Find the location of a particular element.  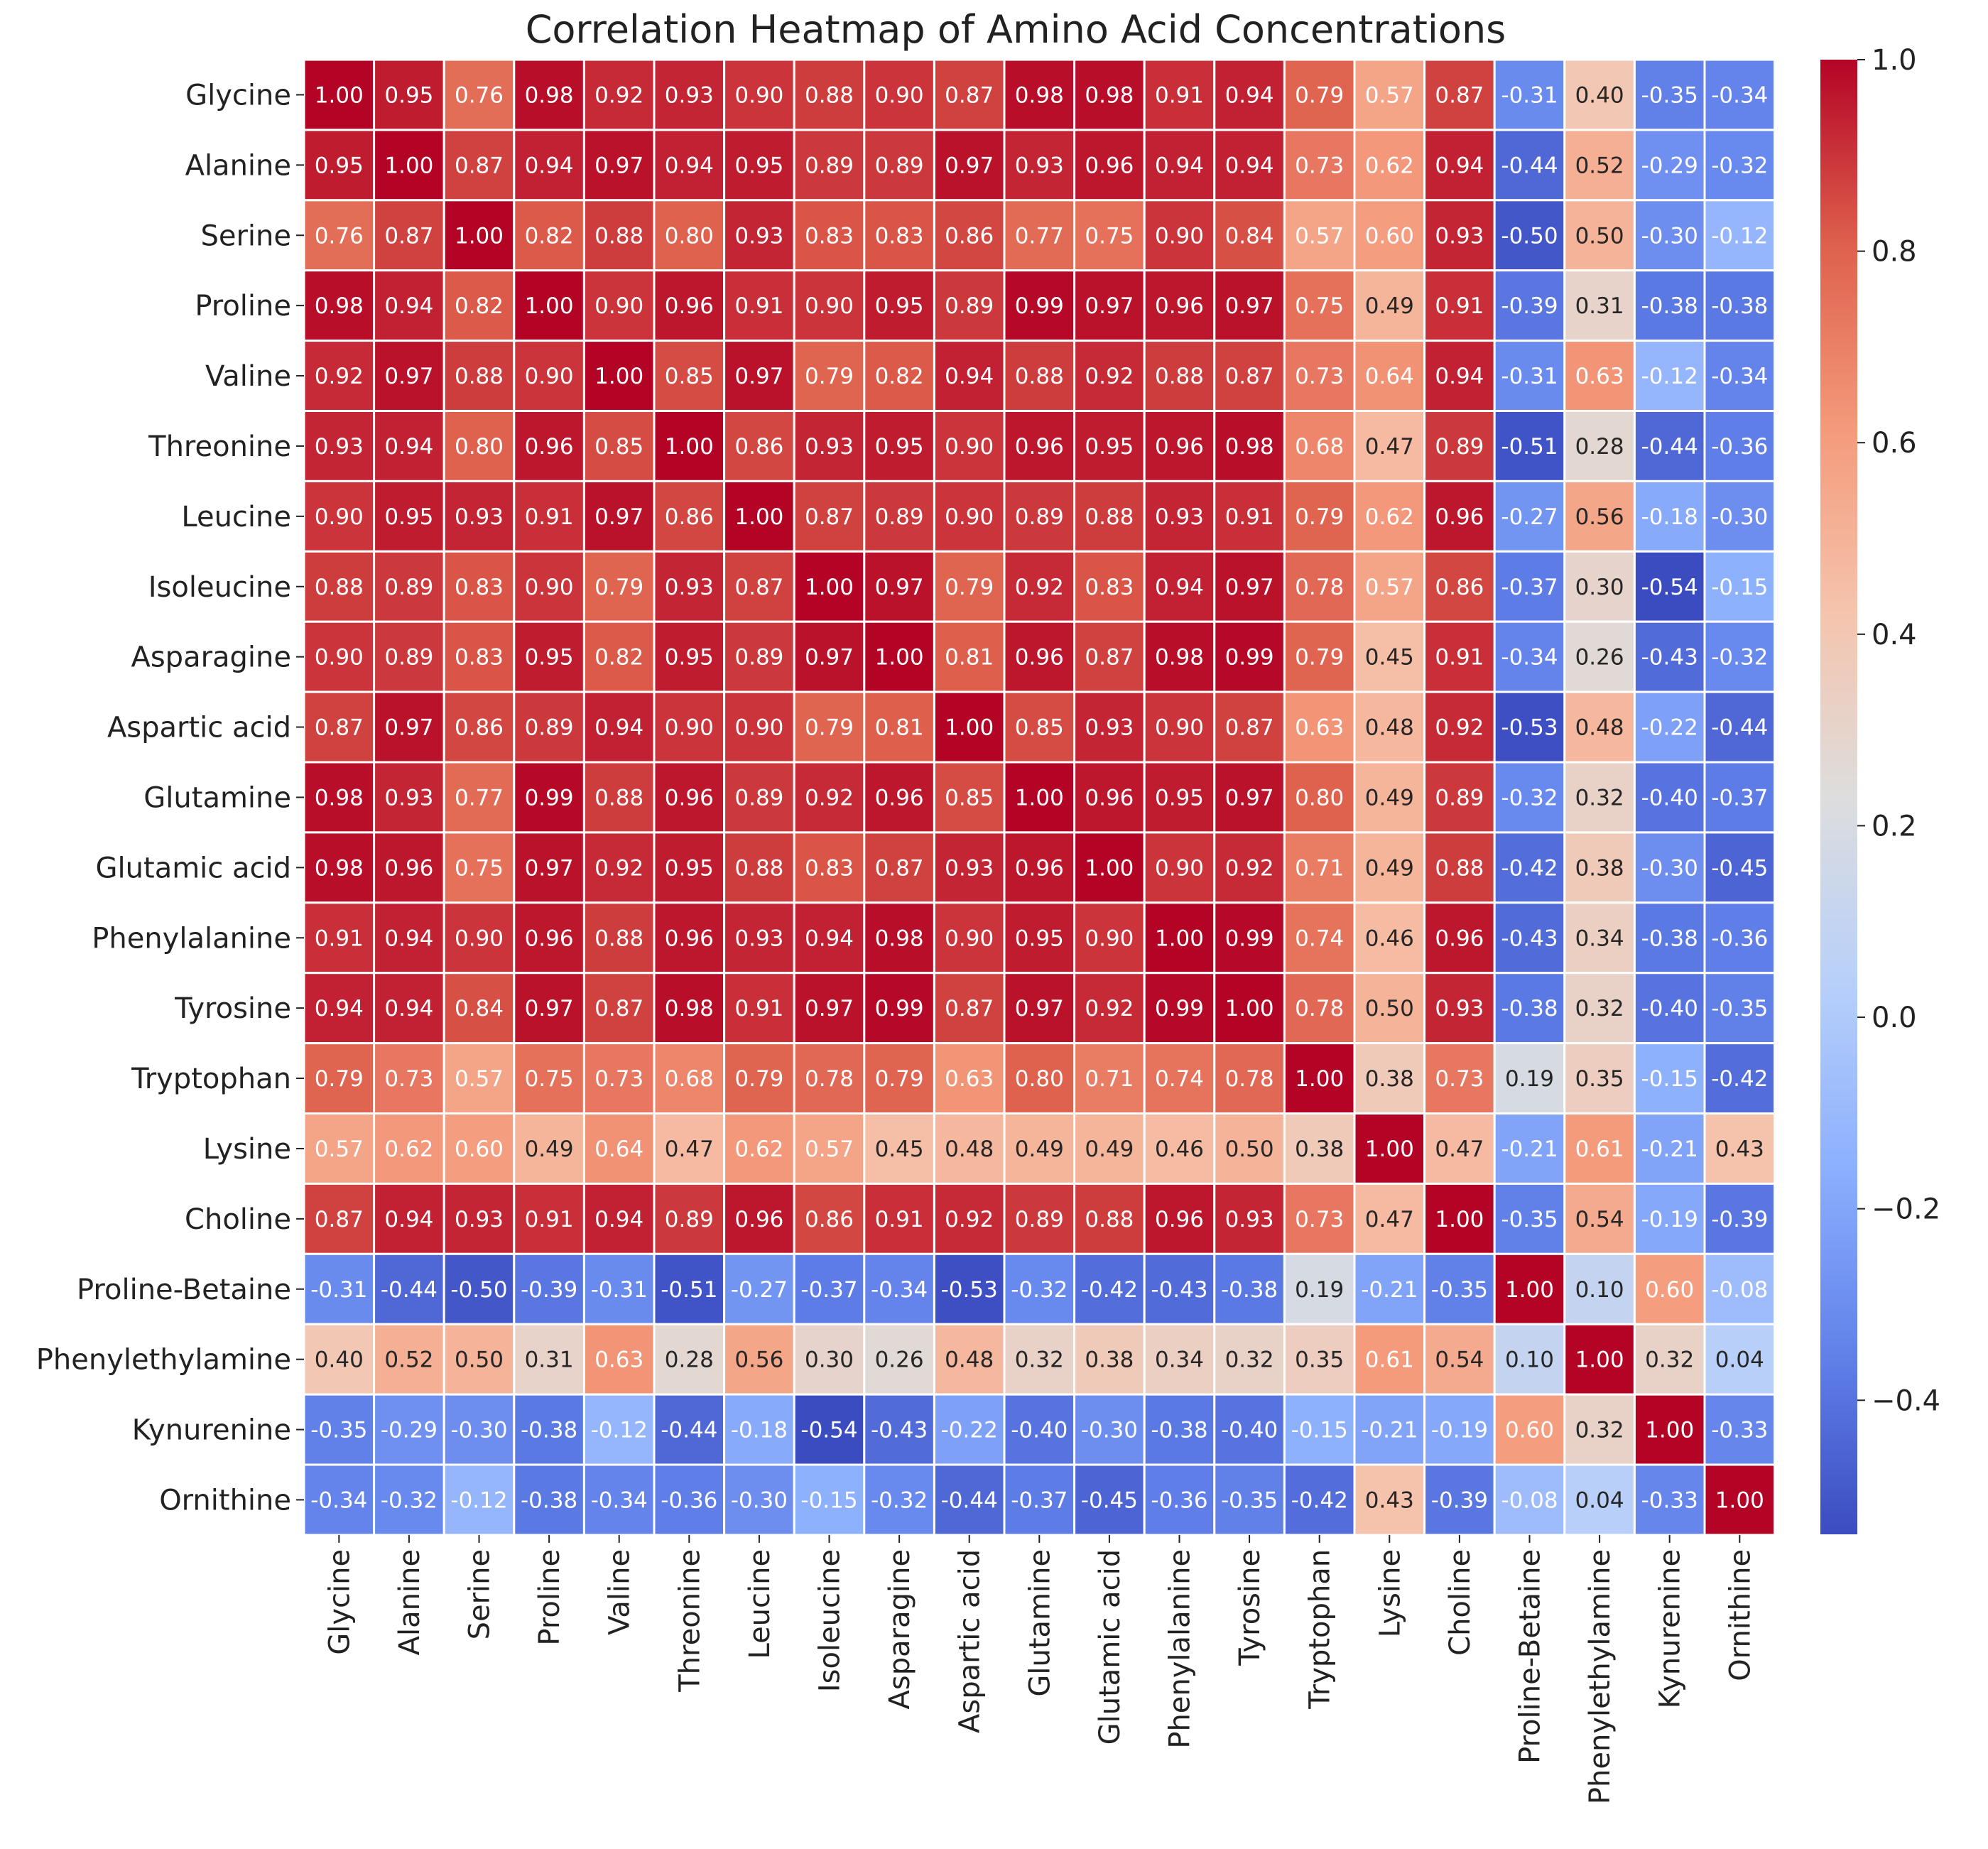

cell-value-label: -0.15 is located at coordinates (1669, 1079).